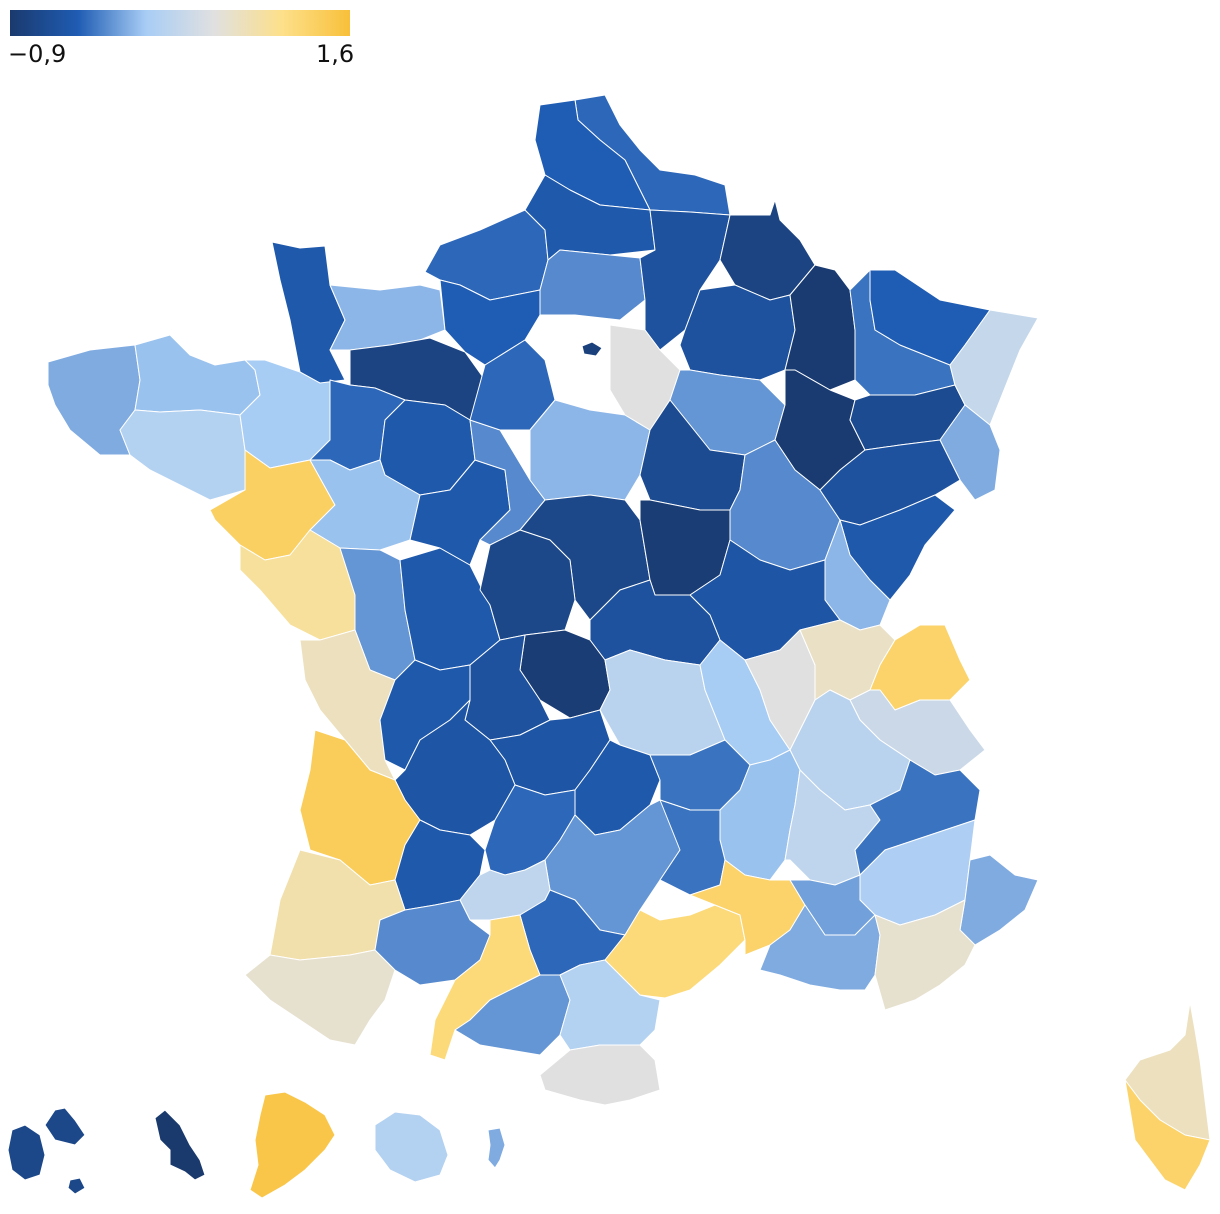 The image size is (1220, 1214). I want to click on region-tarn-et-garonne, so click(505, 890).